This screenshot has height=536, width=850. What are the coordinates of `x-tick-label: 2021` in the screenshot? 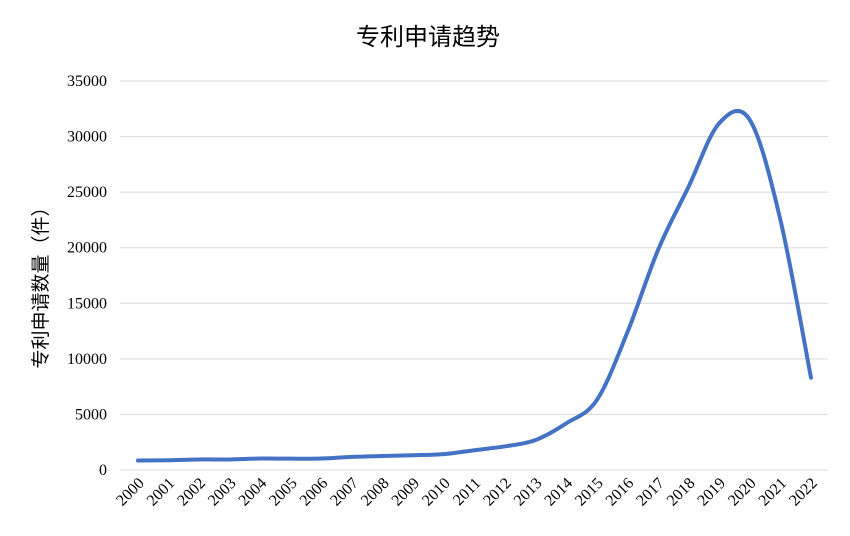 It's located at (773, 492).